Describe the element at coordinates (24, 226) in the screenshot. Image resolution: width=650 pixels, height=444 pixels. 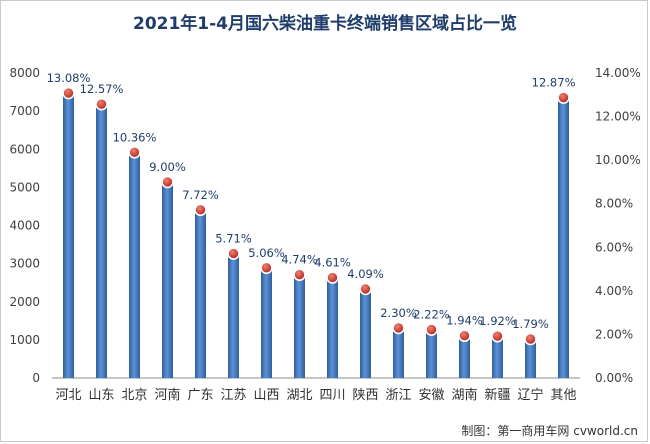
I see `left-tick-label: 4000` at that location.